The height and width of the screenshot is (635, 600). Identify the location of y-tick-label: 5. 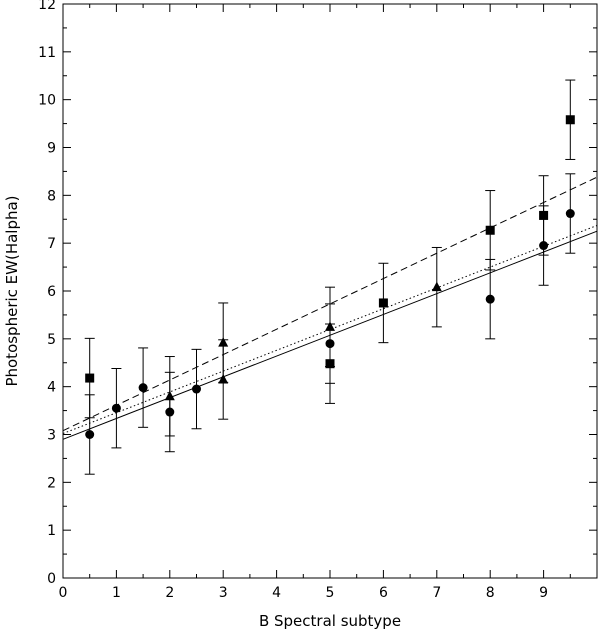
(51, 340).